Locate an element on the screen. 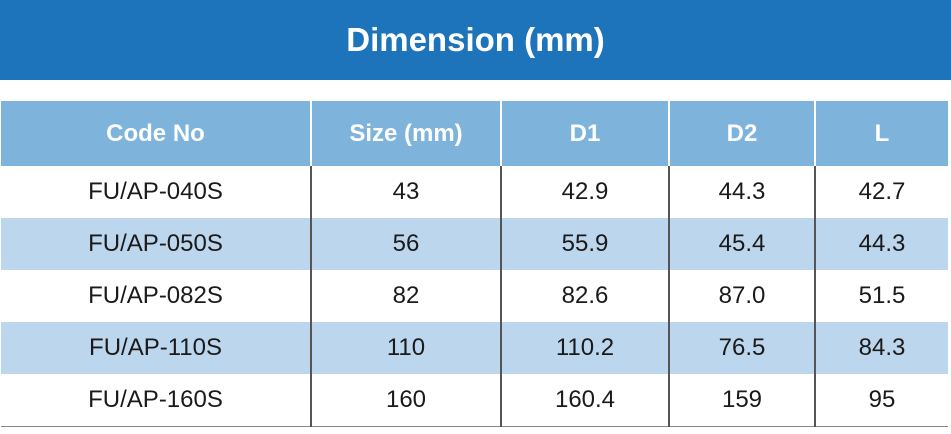 This screenshot has height=434, width=951. header-d1: D1 is located at coordinates (584, 133).